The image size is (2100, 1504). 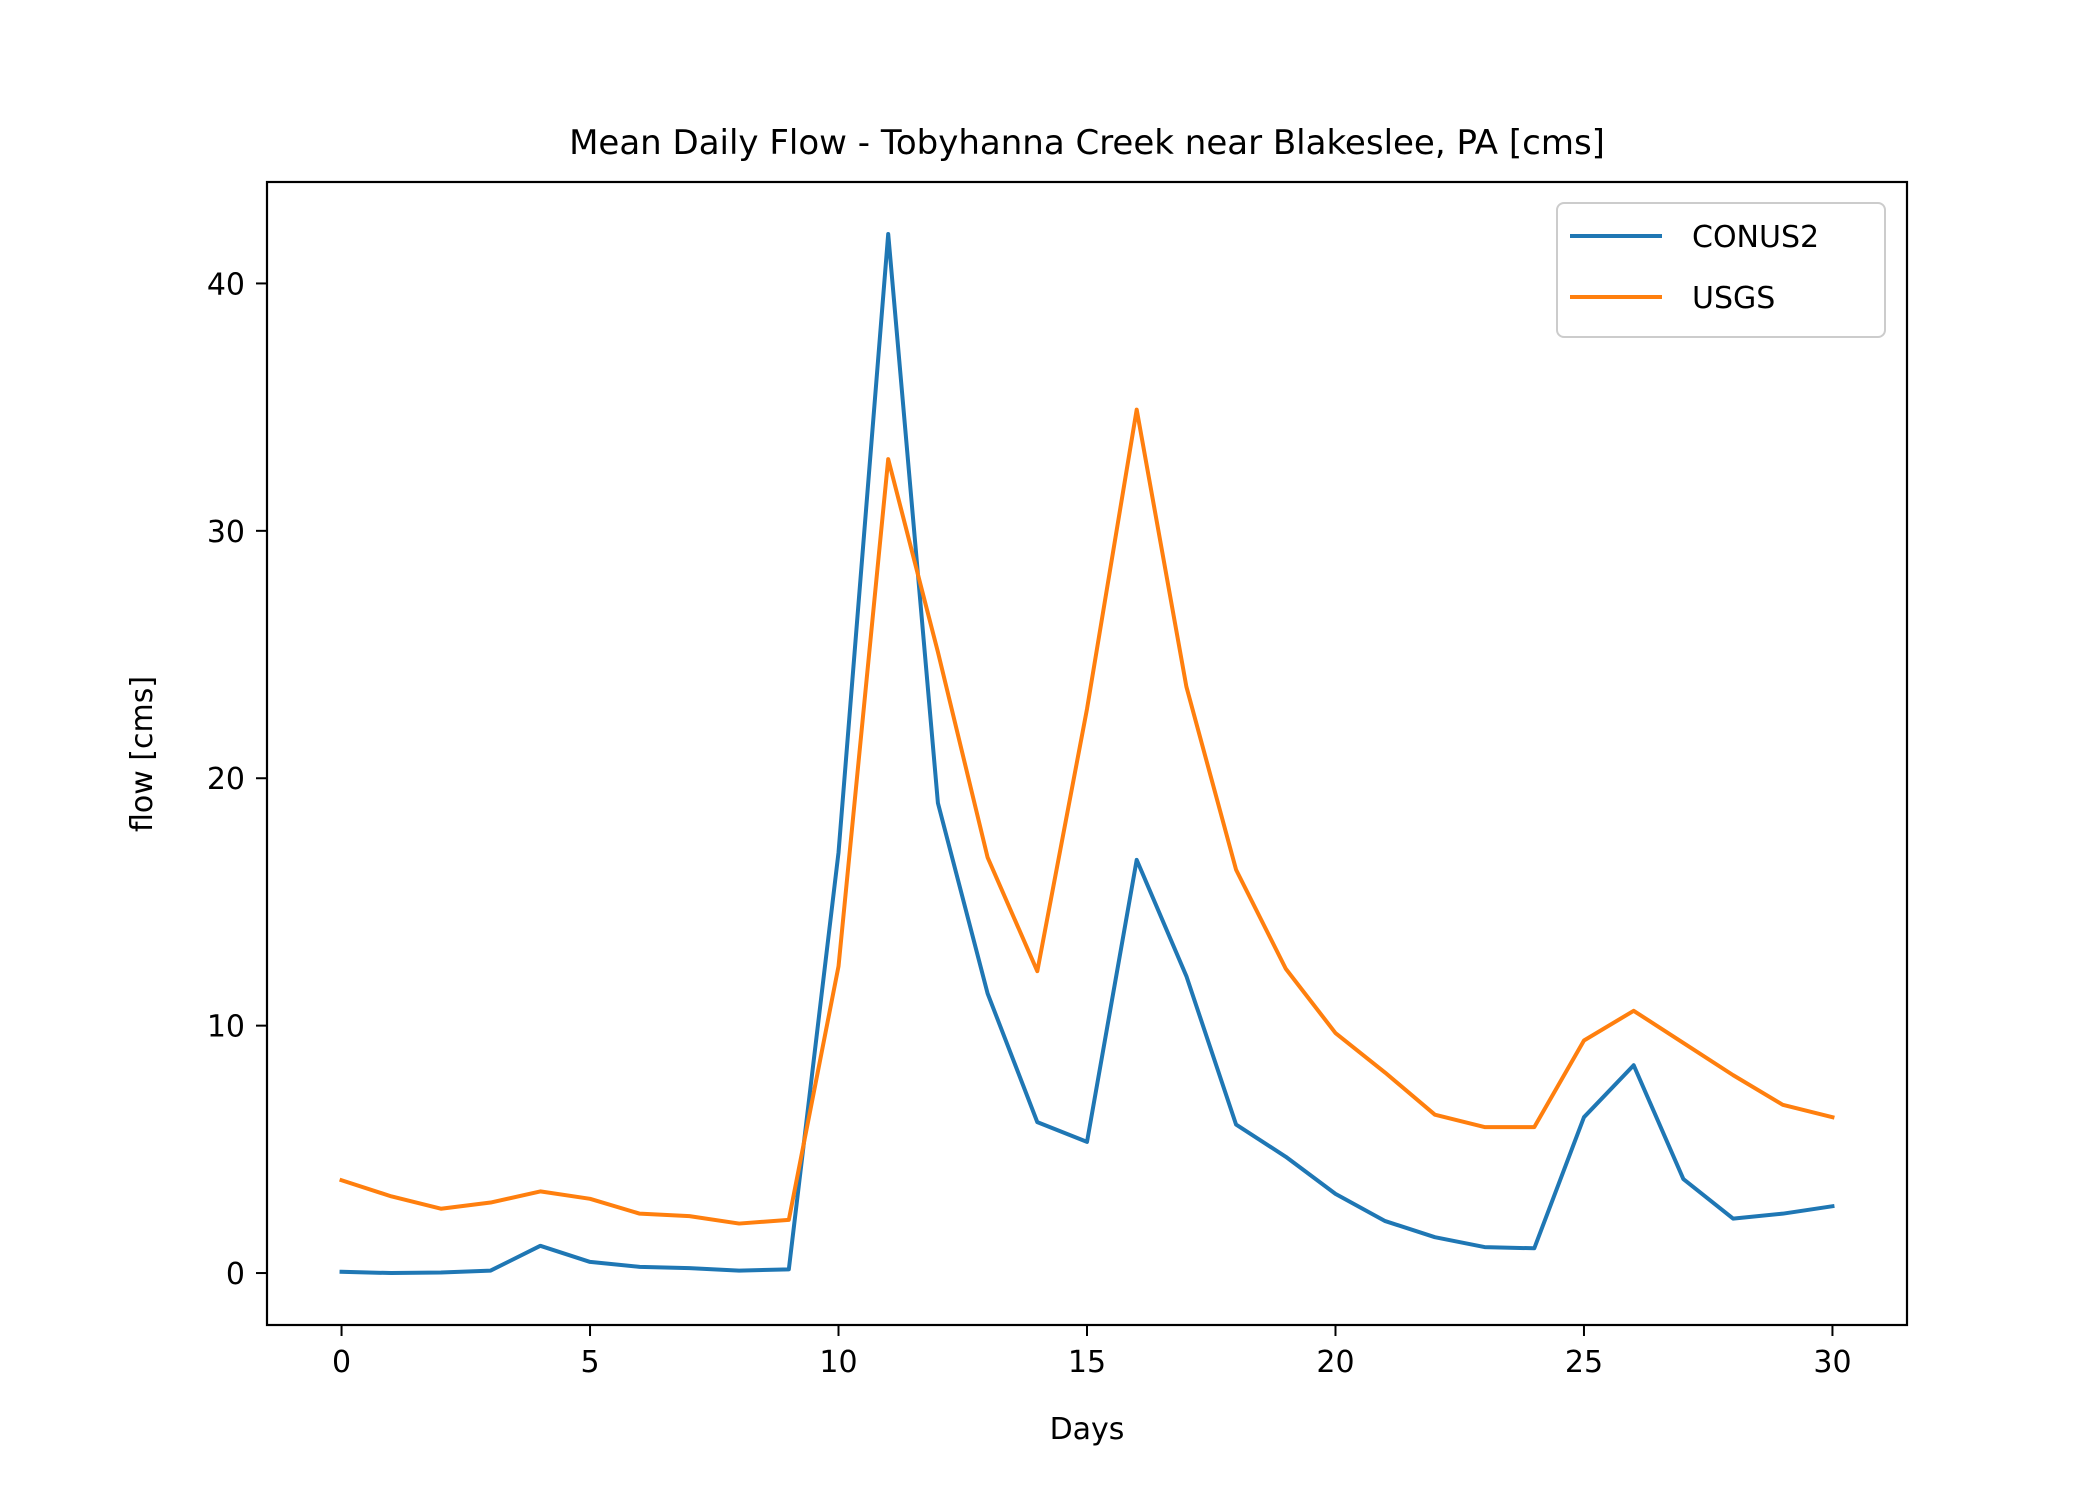 I want to click on y-tick-label: 10, so click(x=226, y=1027).